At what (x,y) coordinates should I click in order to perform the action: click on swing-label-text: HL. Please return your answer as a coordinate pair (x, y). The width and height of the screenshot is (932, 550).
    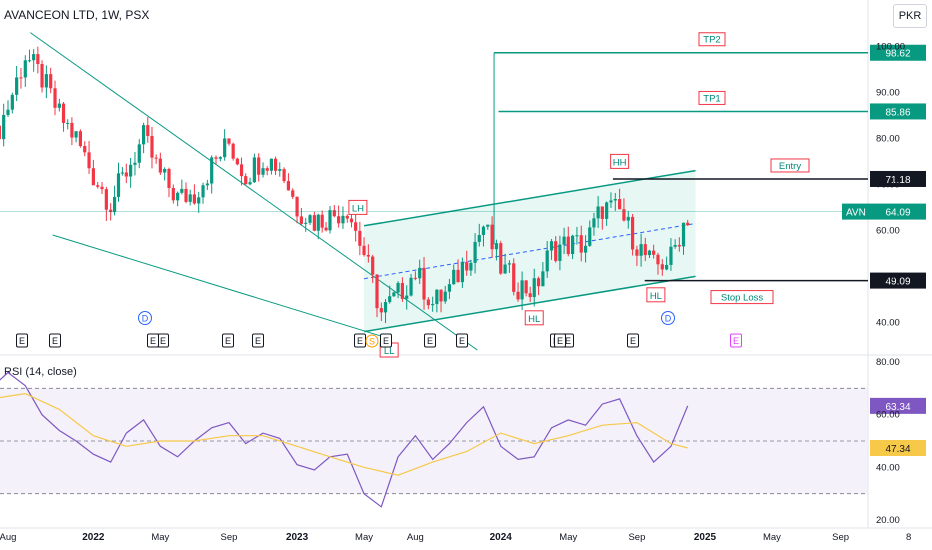
    Looking at the image, I should click on (534, 319).